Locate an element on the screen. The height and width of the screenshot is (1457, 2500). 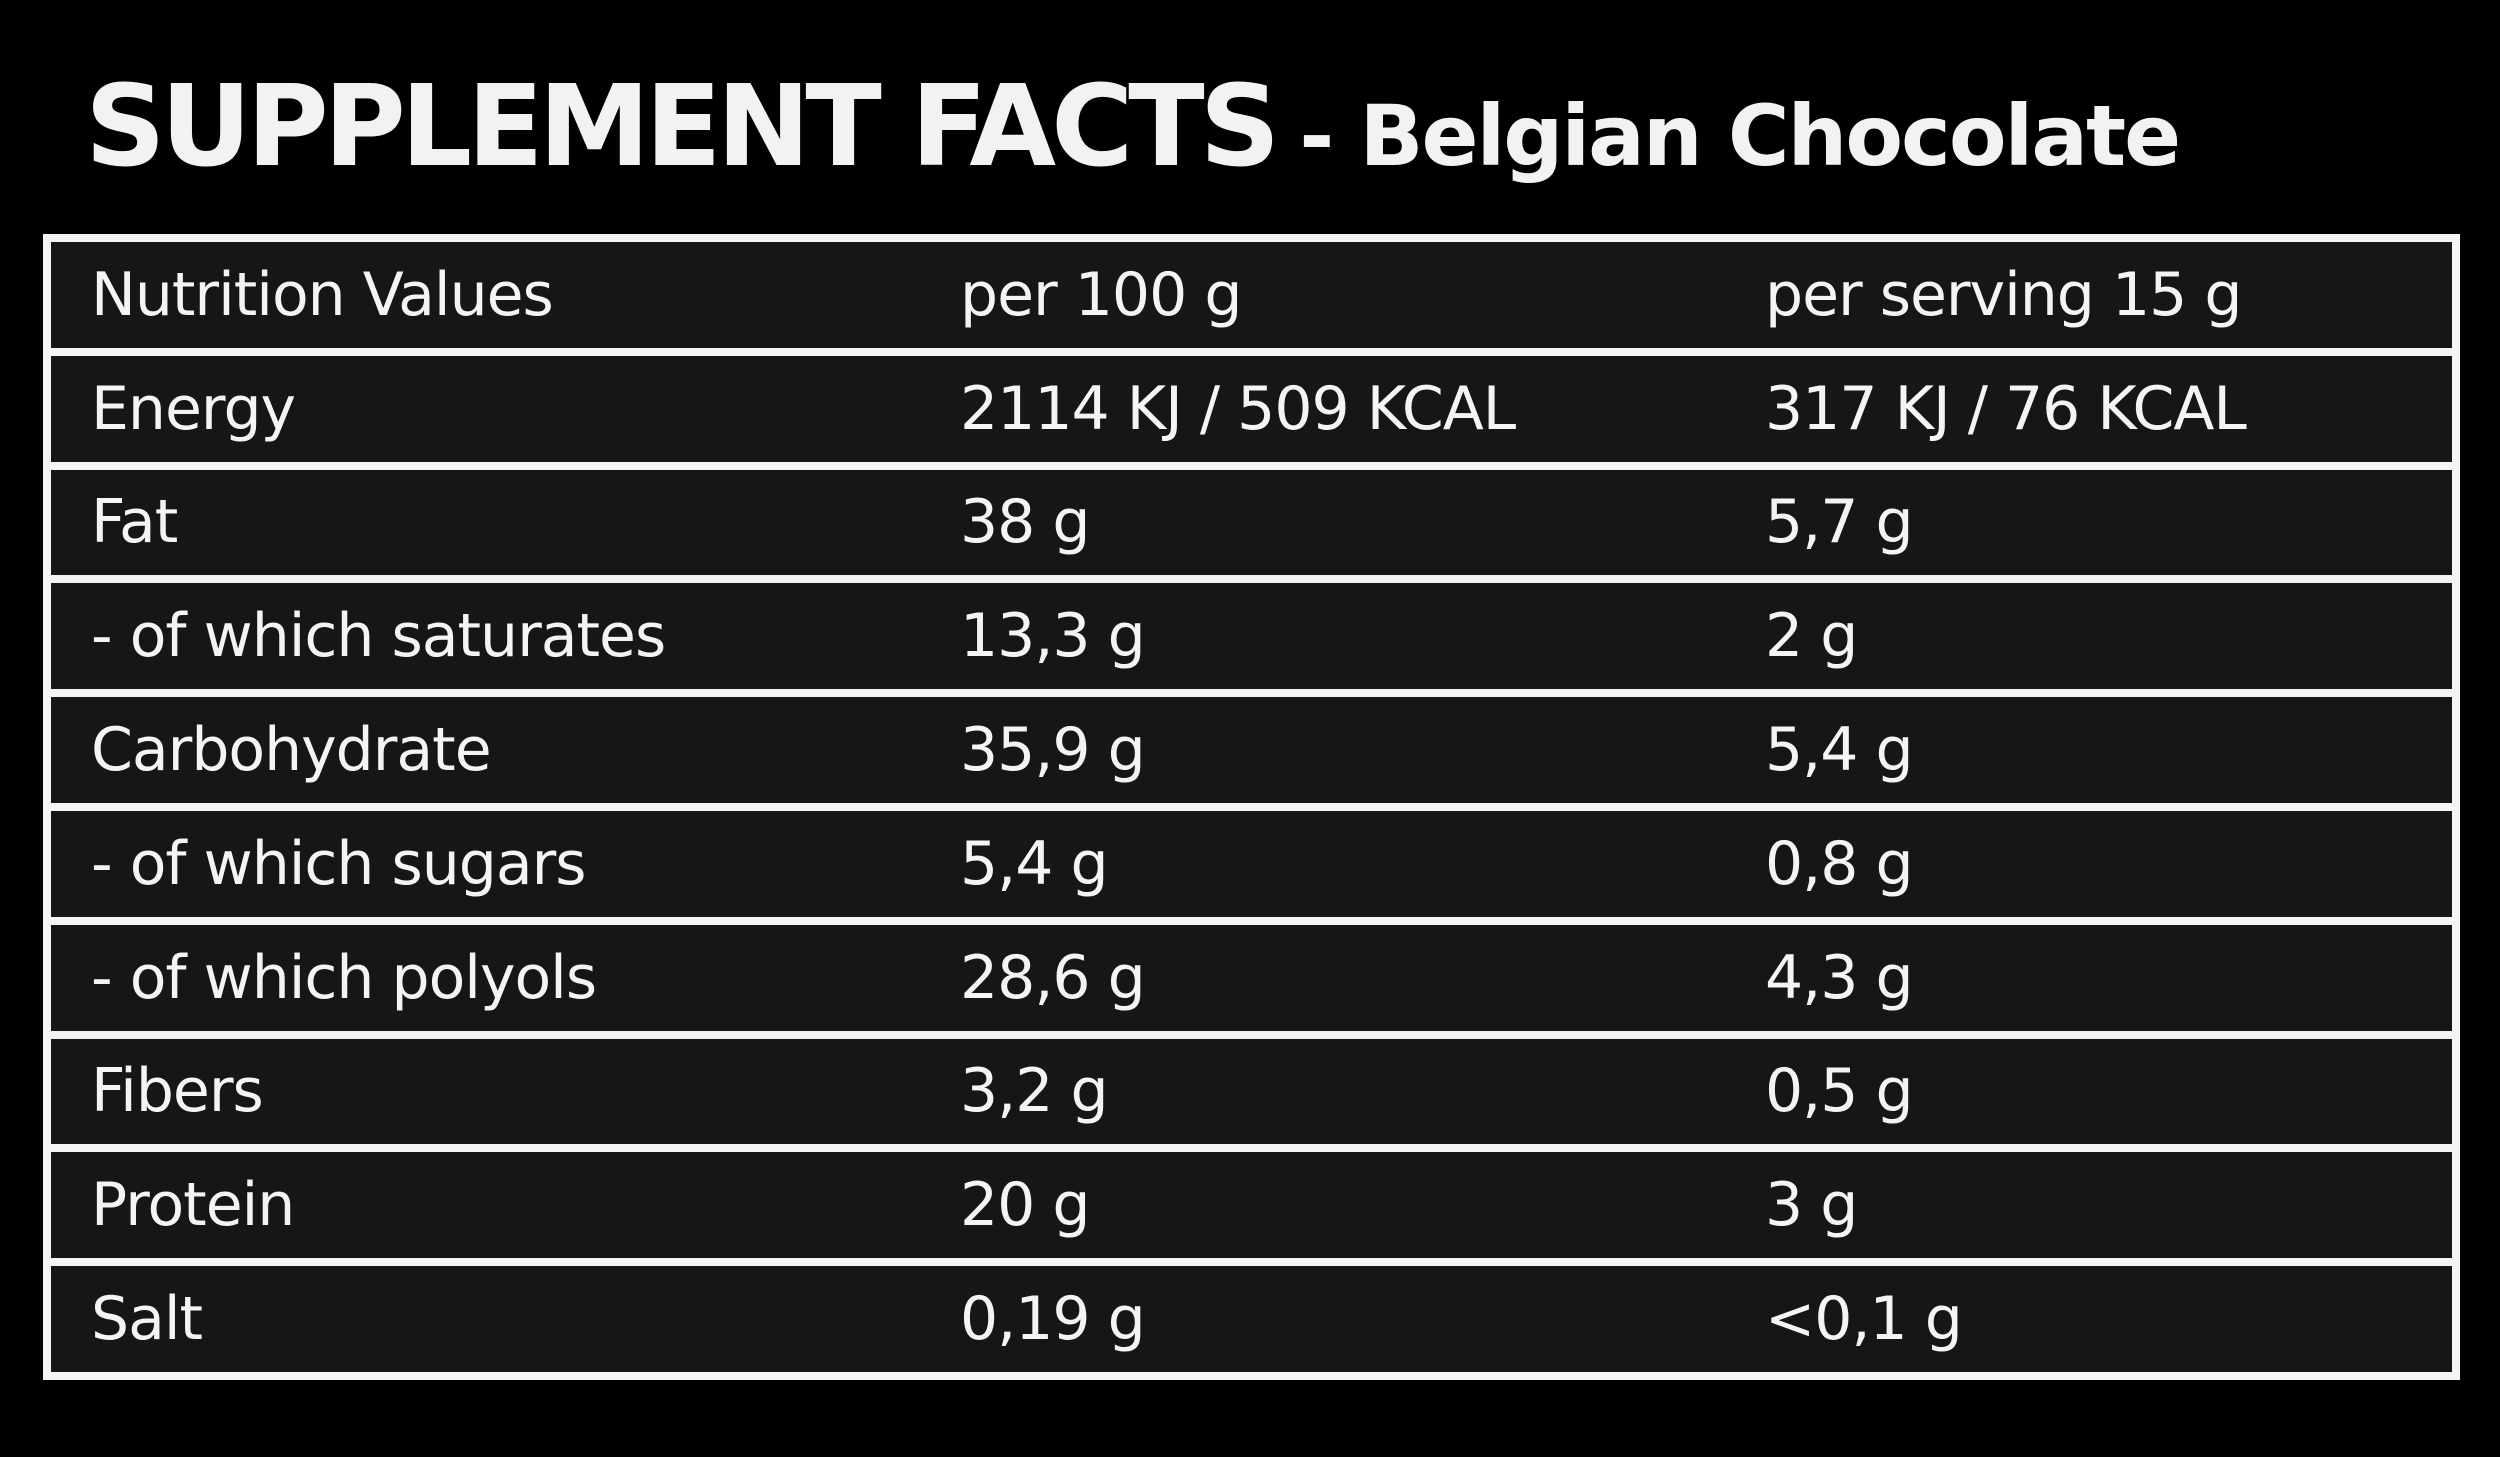
table-cell: <0,1 g is located at coordinates (1864, 1319).